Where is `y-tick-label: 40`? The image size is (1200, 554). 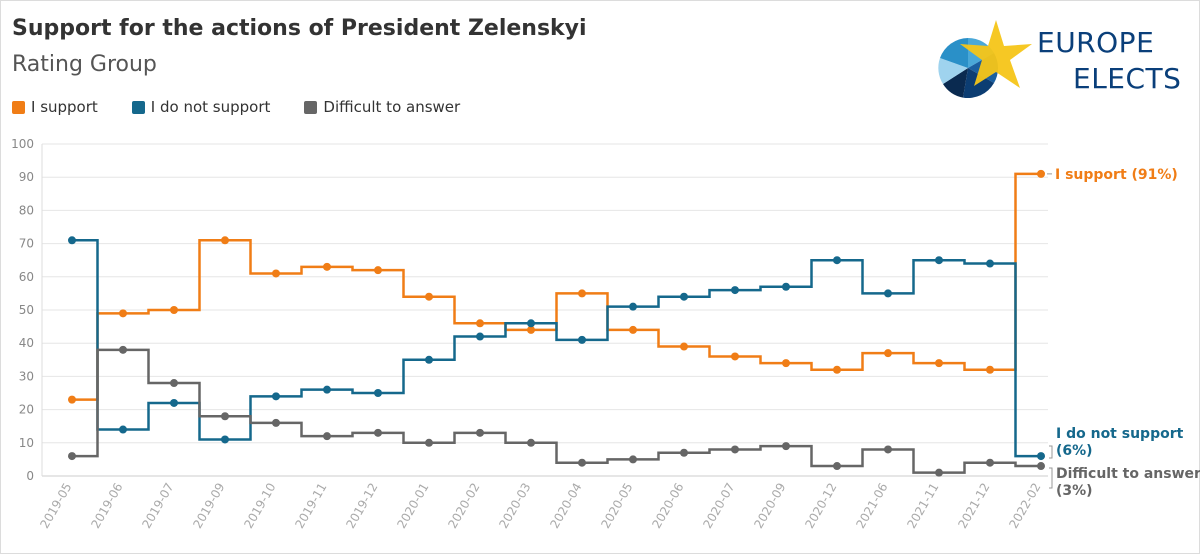
y-tick-label: 40 is located at coordinates (26, 343).